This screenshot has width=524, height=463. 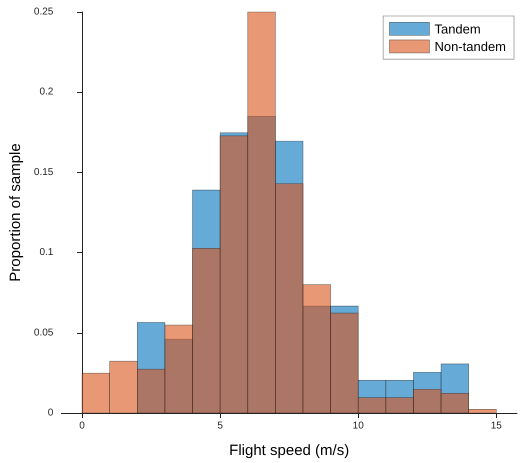 I want to click on x-tick-label: 15, so click(x=496, y=426).